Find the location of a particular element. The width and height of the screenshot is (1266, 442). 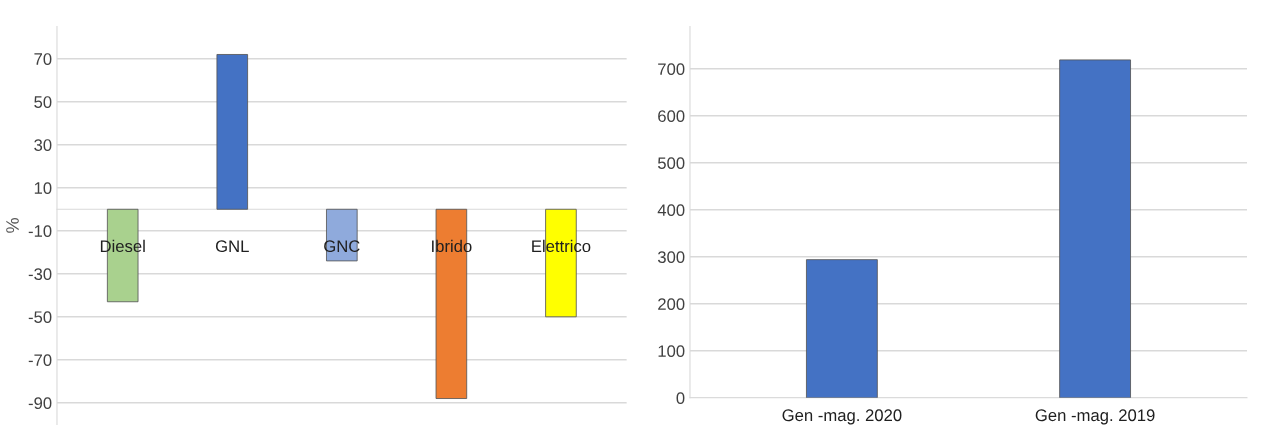

y-tick-label: -90 is located at coordinates (40, 403).